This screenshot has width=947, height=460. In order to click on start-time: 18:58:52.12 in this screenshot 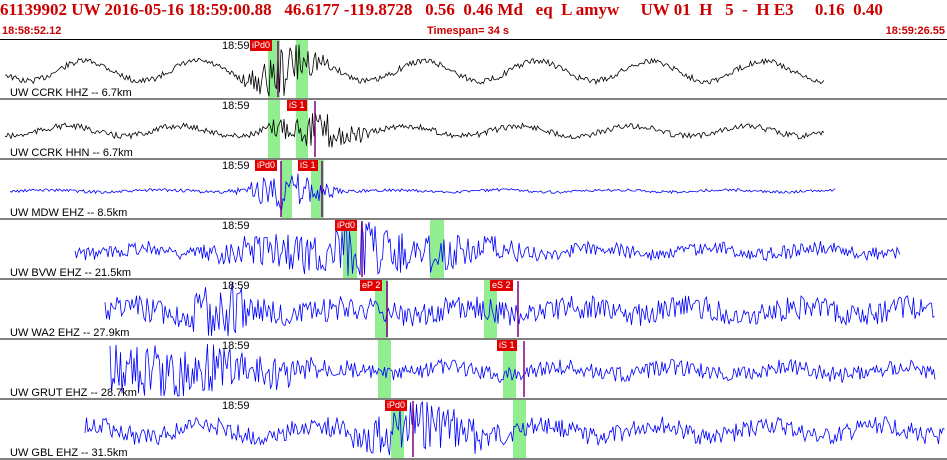, I will do `click(32, 31)`.